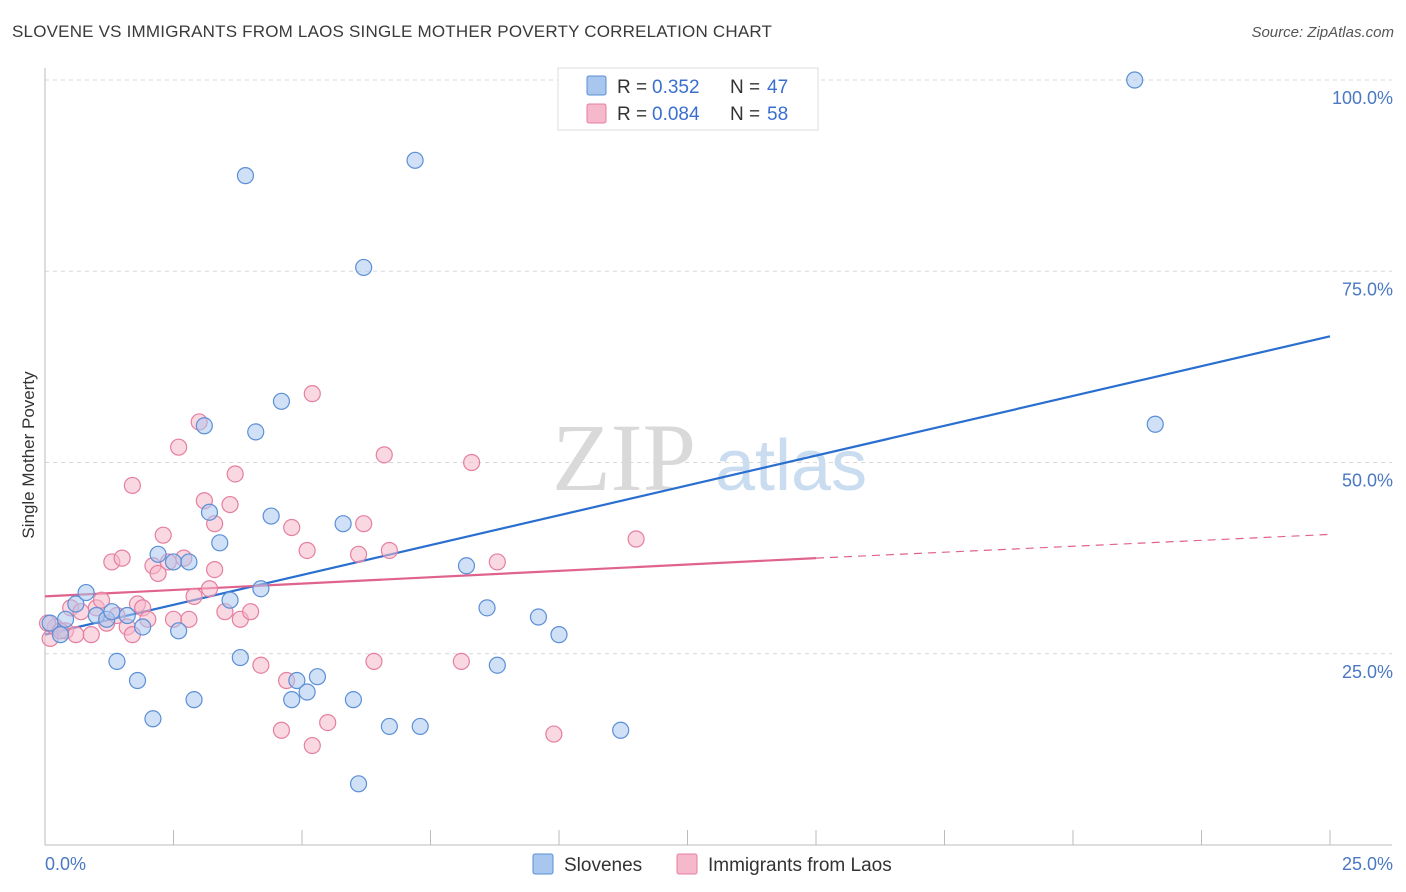  What do you see at coordinates (676, 114) in the screenshot?
I see `legend-r-value-2: 0.084` at bounding box center [676, 114].